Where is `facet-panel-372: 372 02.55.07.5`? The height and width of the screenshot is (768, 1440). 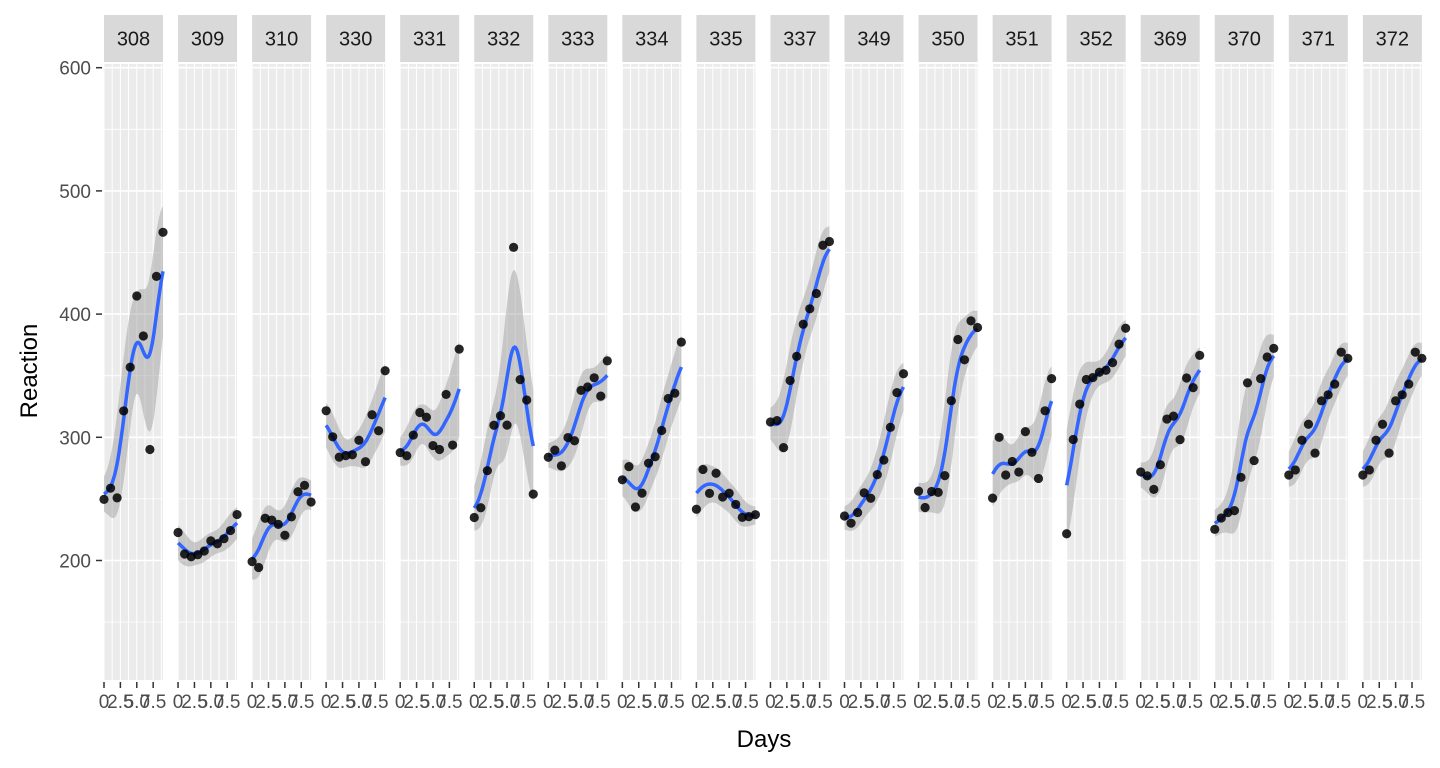
facet-panel-372: 372 02.55.07.5 is located at coordinates (1392, 364).